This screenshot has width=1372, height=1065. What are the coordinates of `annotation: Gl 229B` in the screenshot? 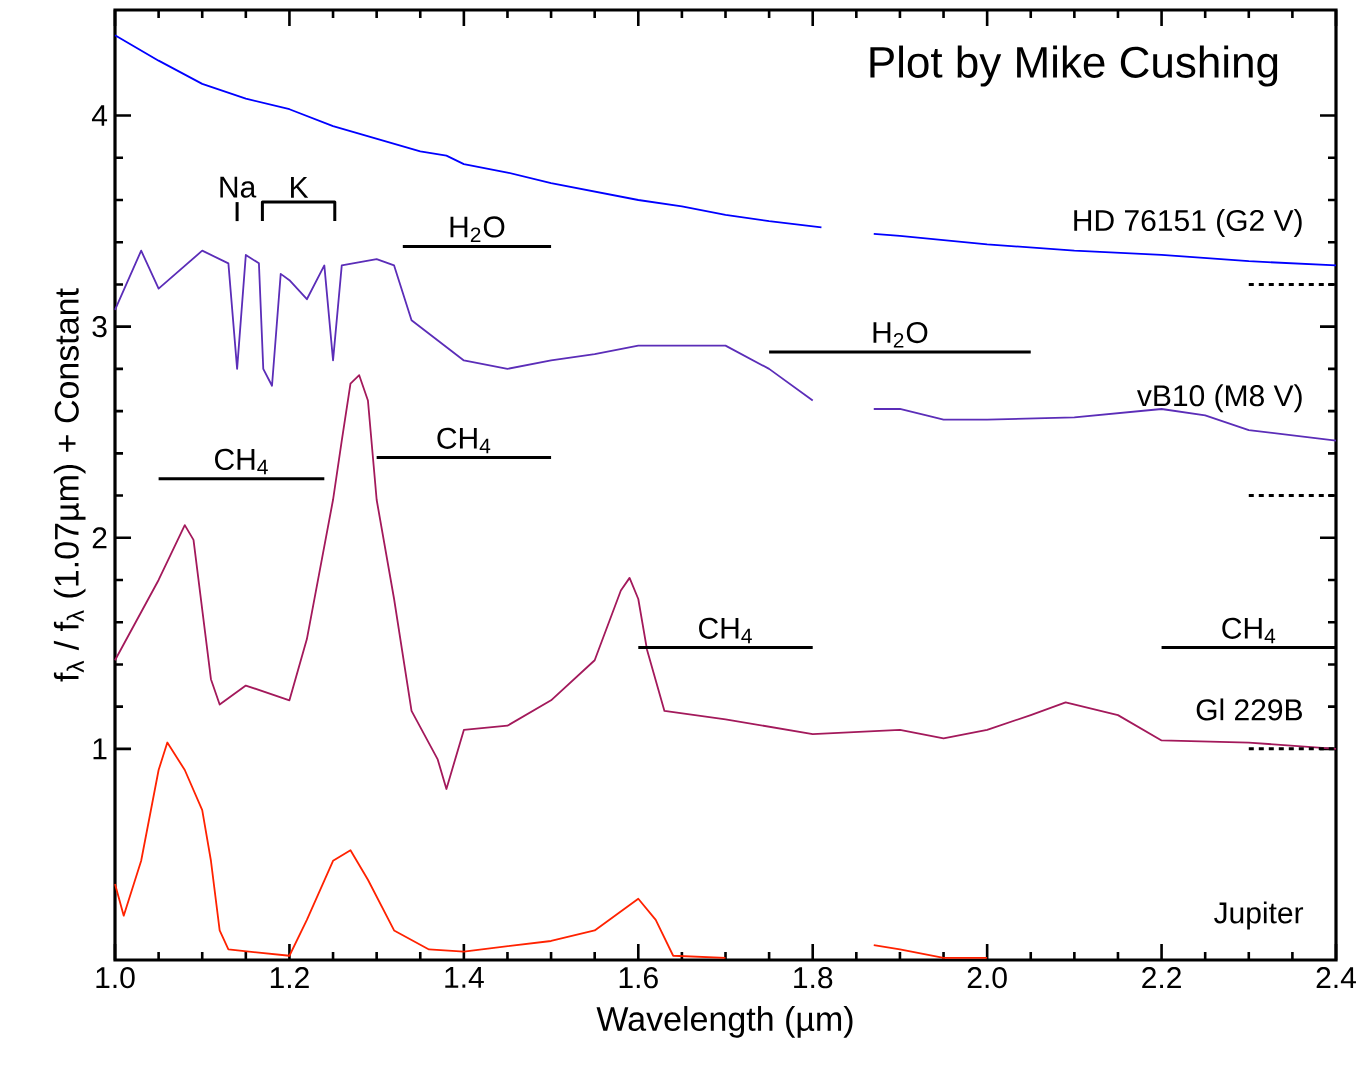 It's located at (1249, 709).